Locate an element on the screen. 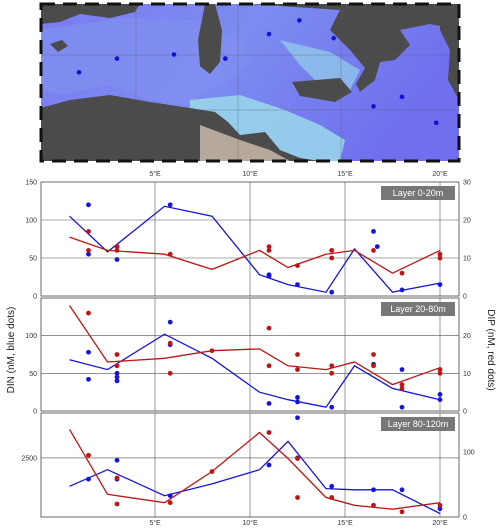 This screenshot has width=500, height=532. land-desert is located at coordinates (245, 143).